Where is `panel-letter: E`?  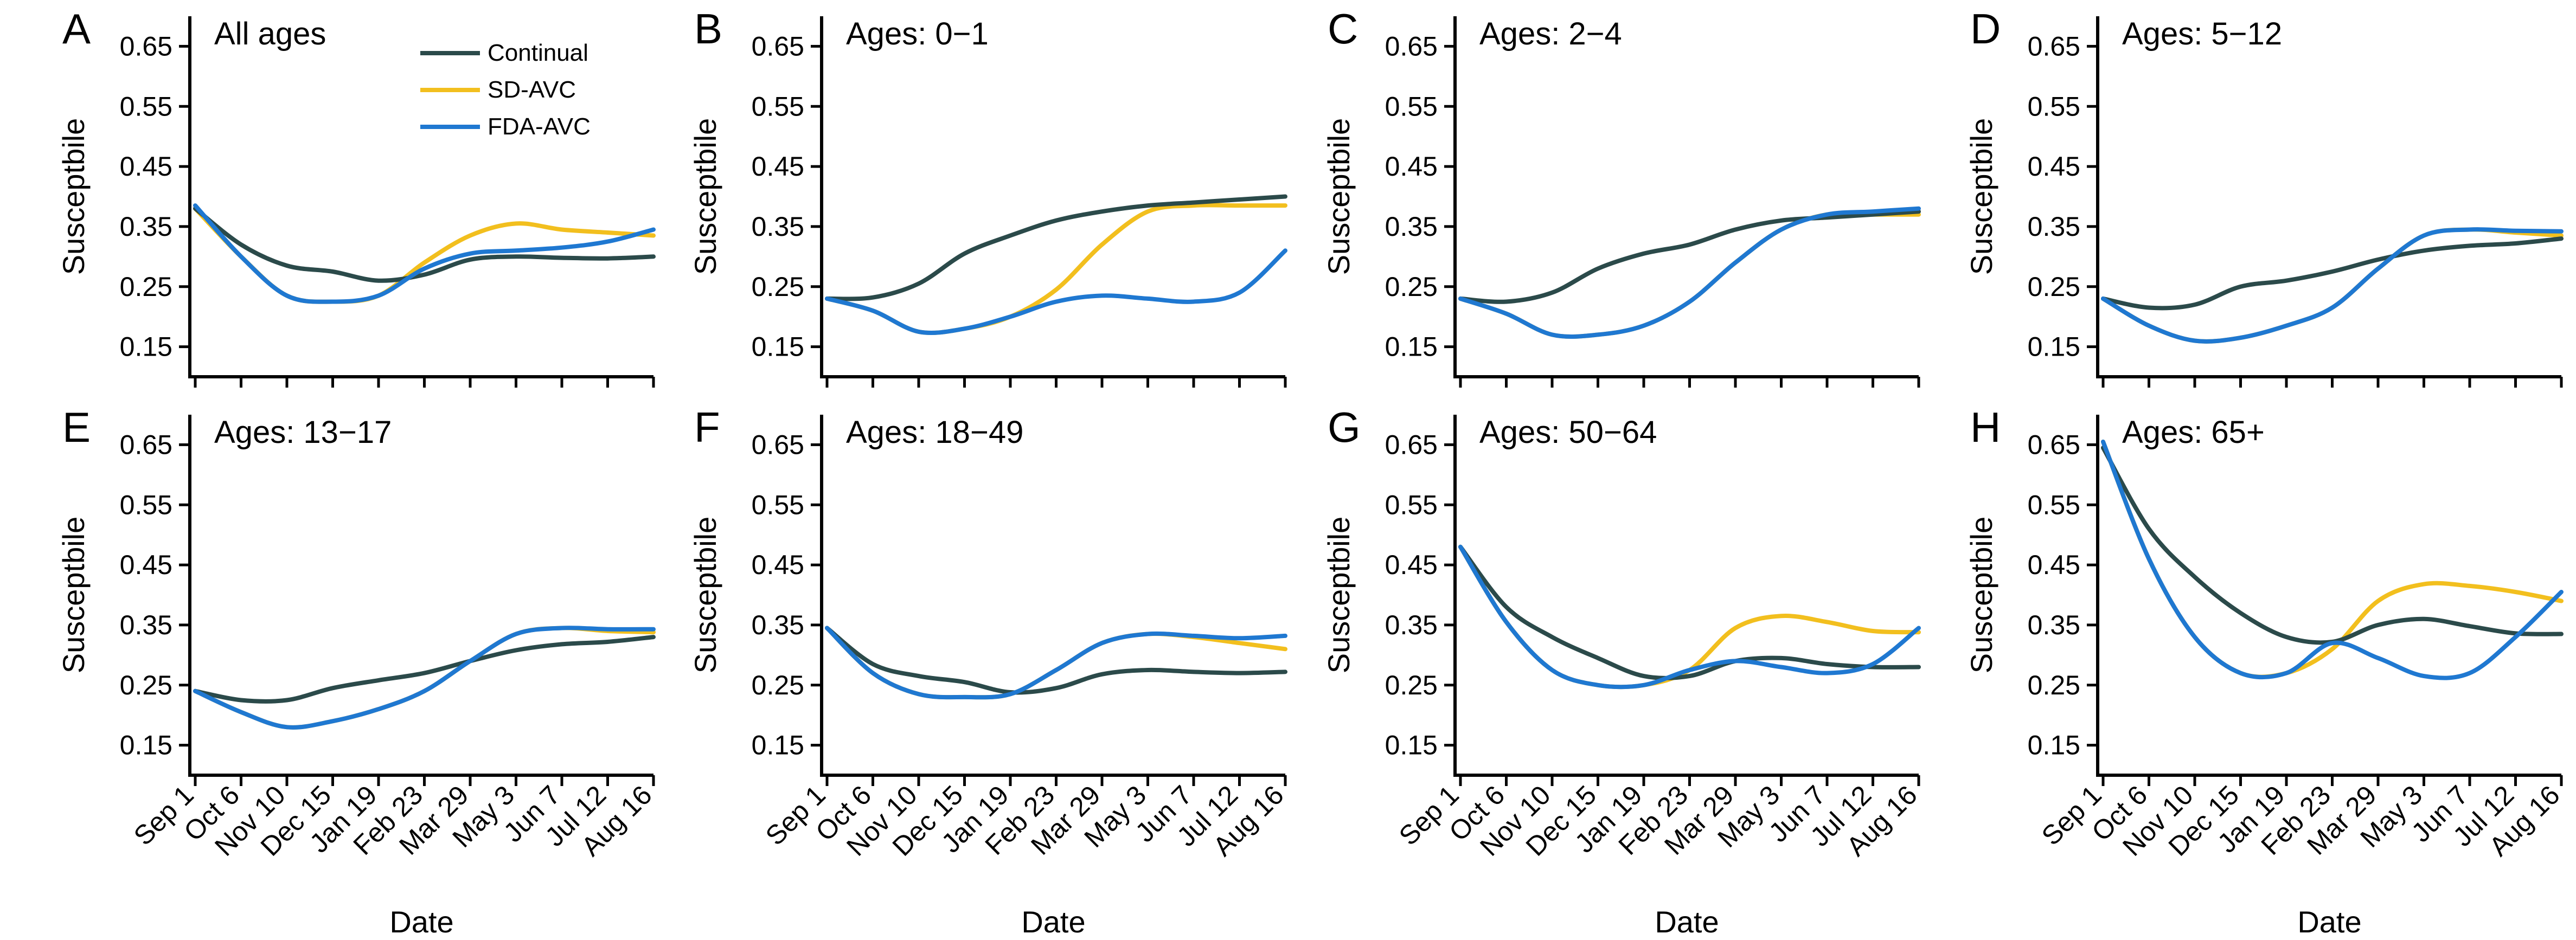
panel-letter: E is located at coordinates (76, 427).